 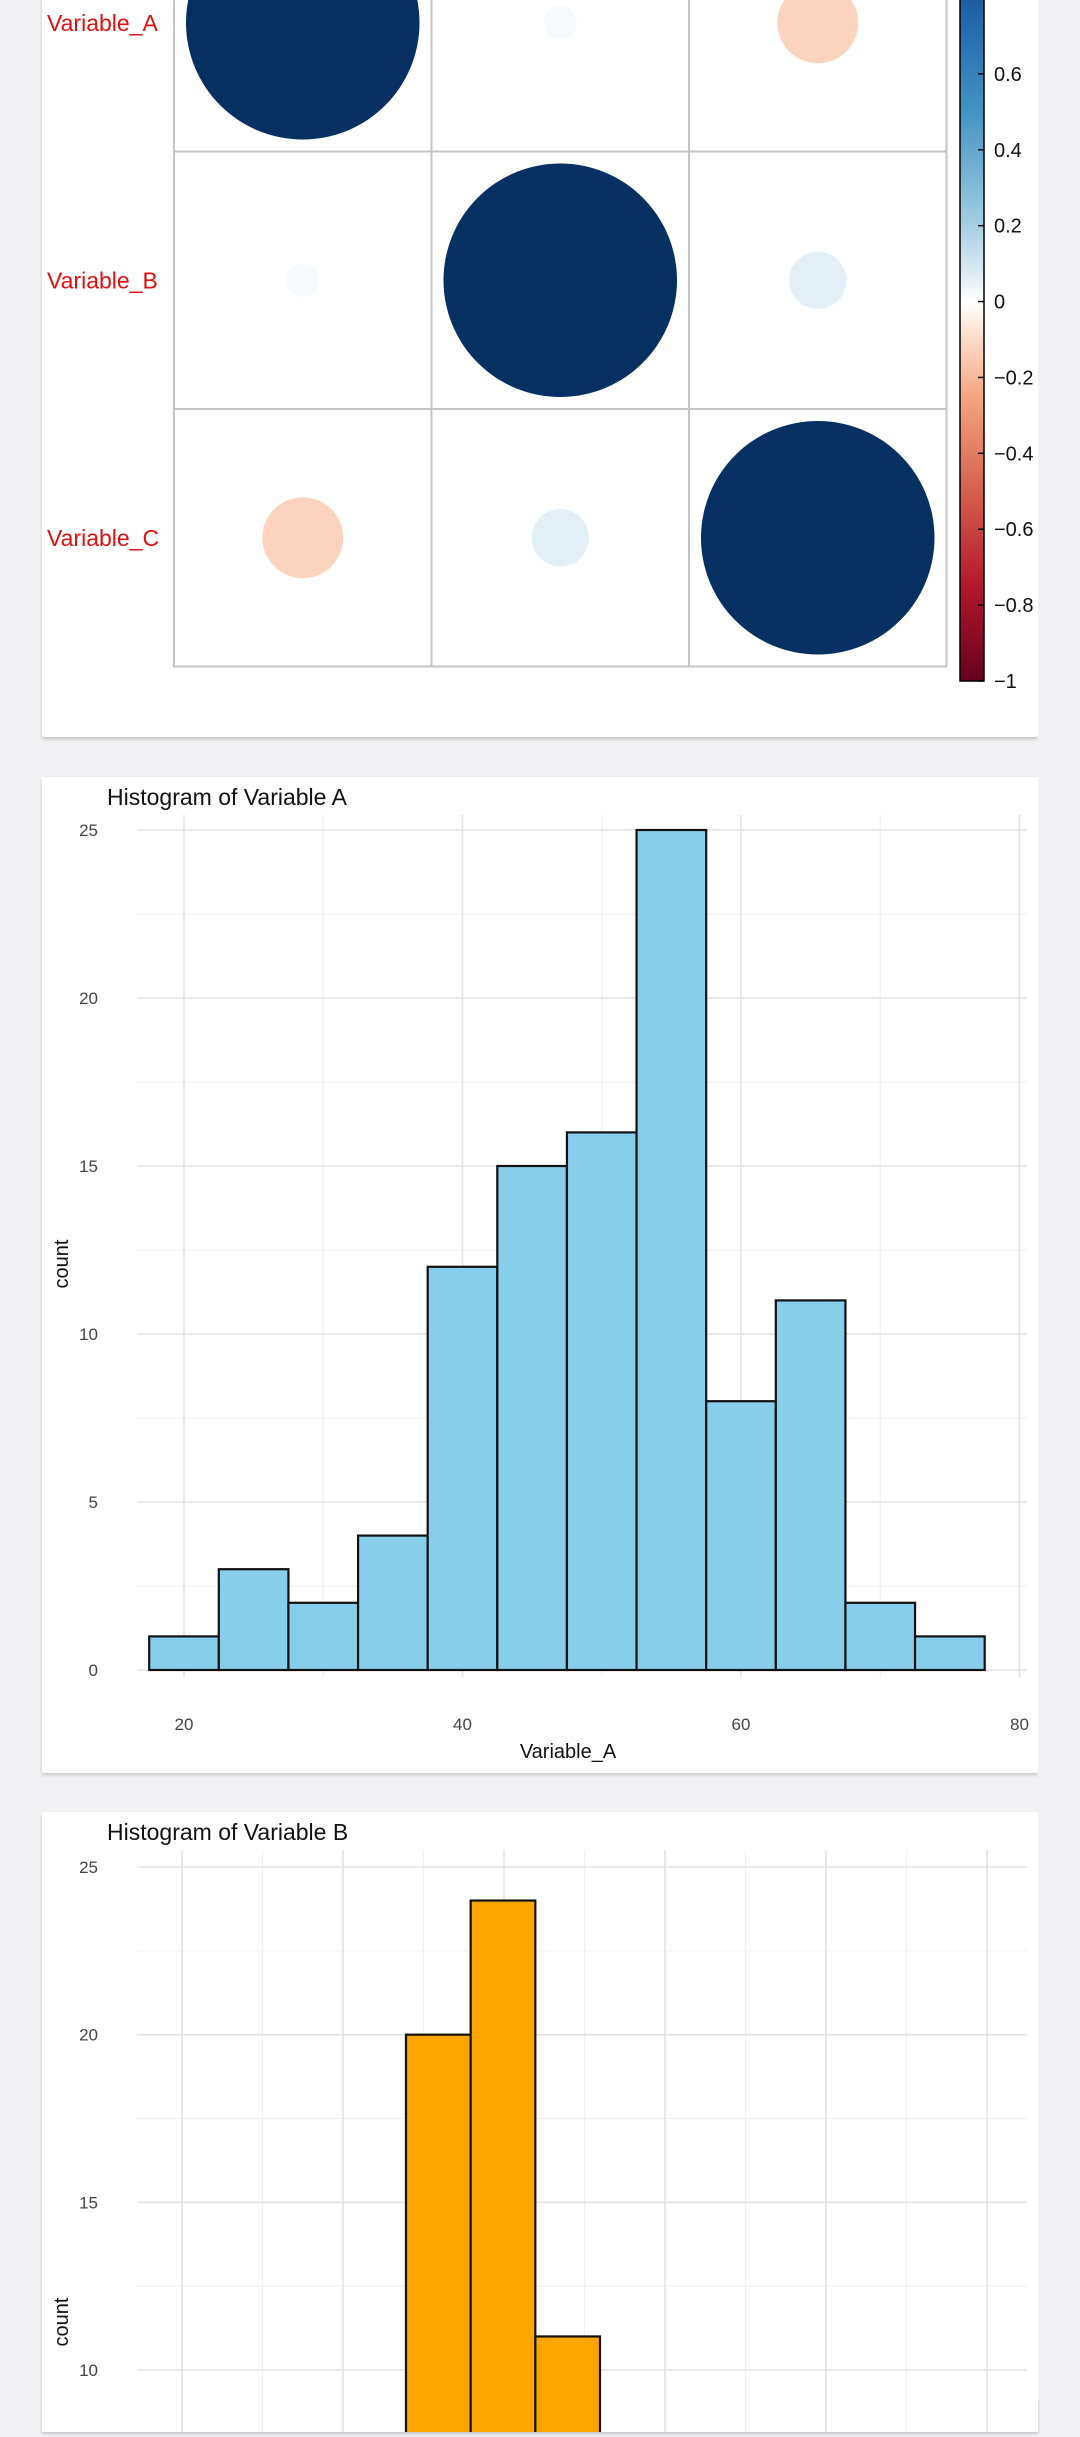 I want to click on histogram-b-ylabel: count, so click(x=62, y=2321).